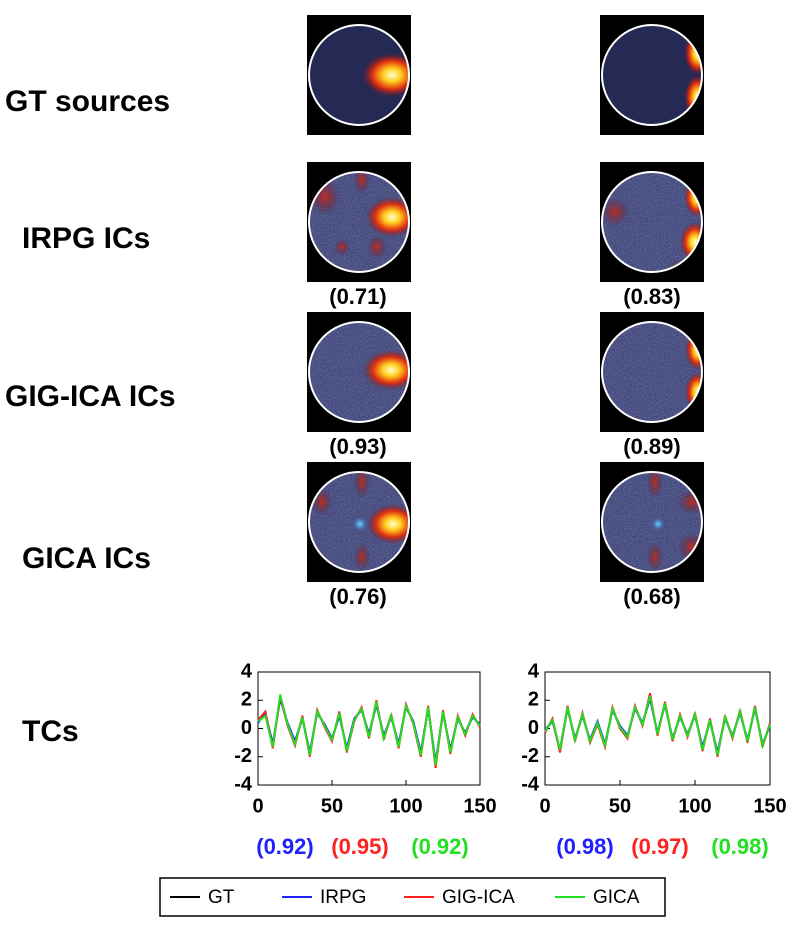 The width and height of the screenshot is (800, 935). I want to click on score: (0.71), so click(357, 296).